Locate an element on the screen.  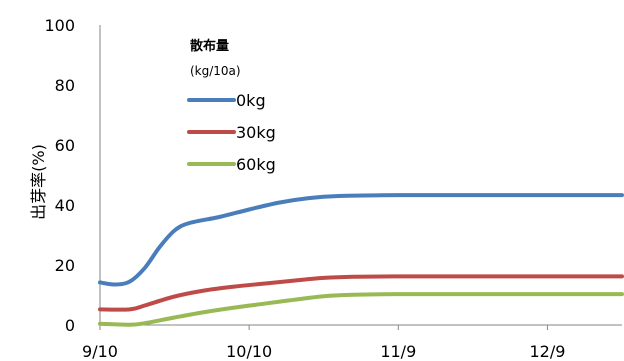
y-tick-label: 80 is located at coordinates (65, 85).